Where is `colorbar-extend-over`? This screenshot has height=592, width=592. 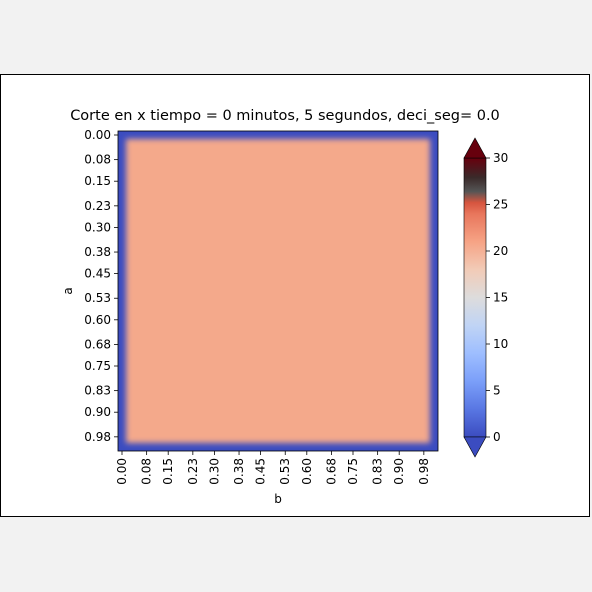 colorbar-extend-over is located at coordinates (475, 148).